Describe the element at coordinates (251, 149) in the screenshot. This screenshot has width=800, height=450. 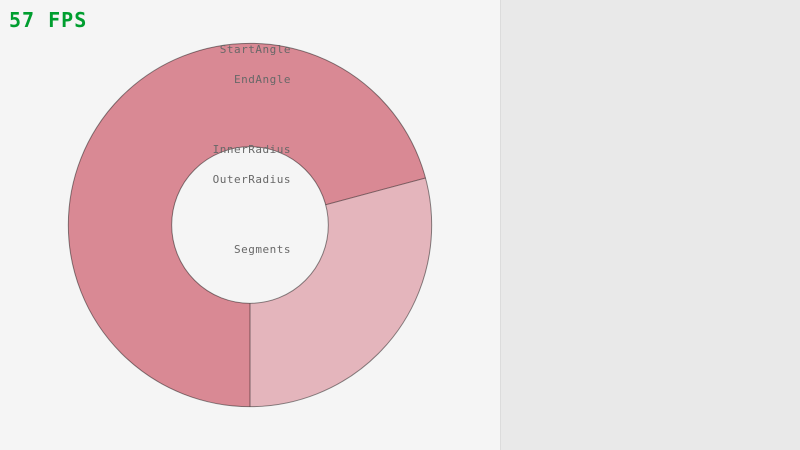
I see `inner-radius-label: InnerRadius` at that location.